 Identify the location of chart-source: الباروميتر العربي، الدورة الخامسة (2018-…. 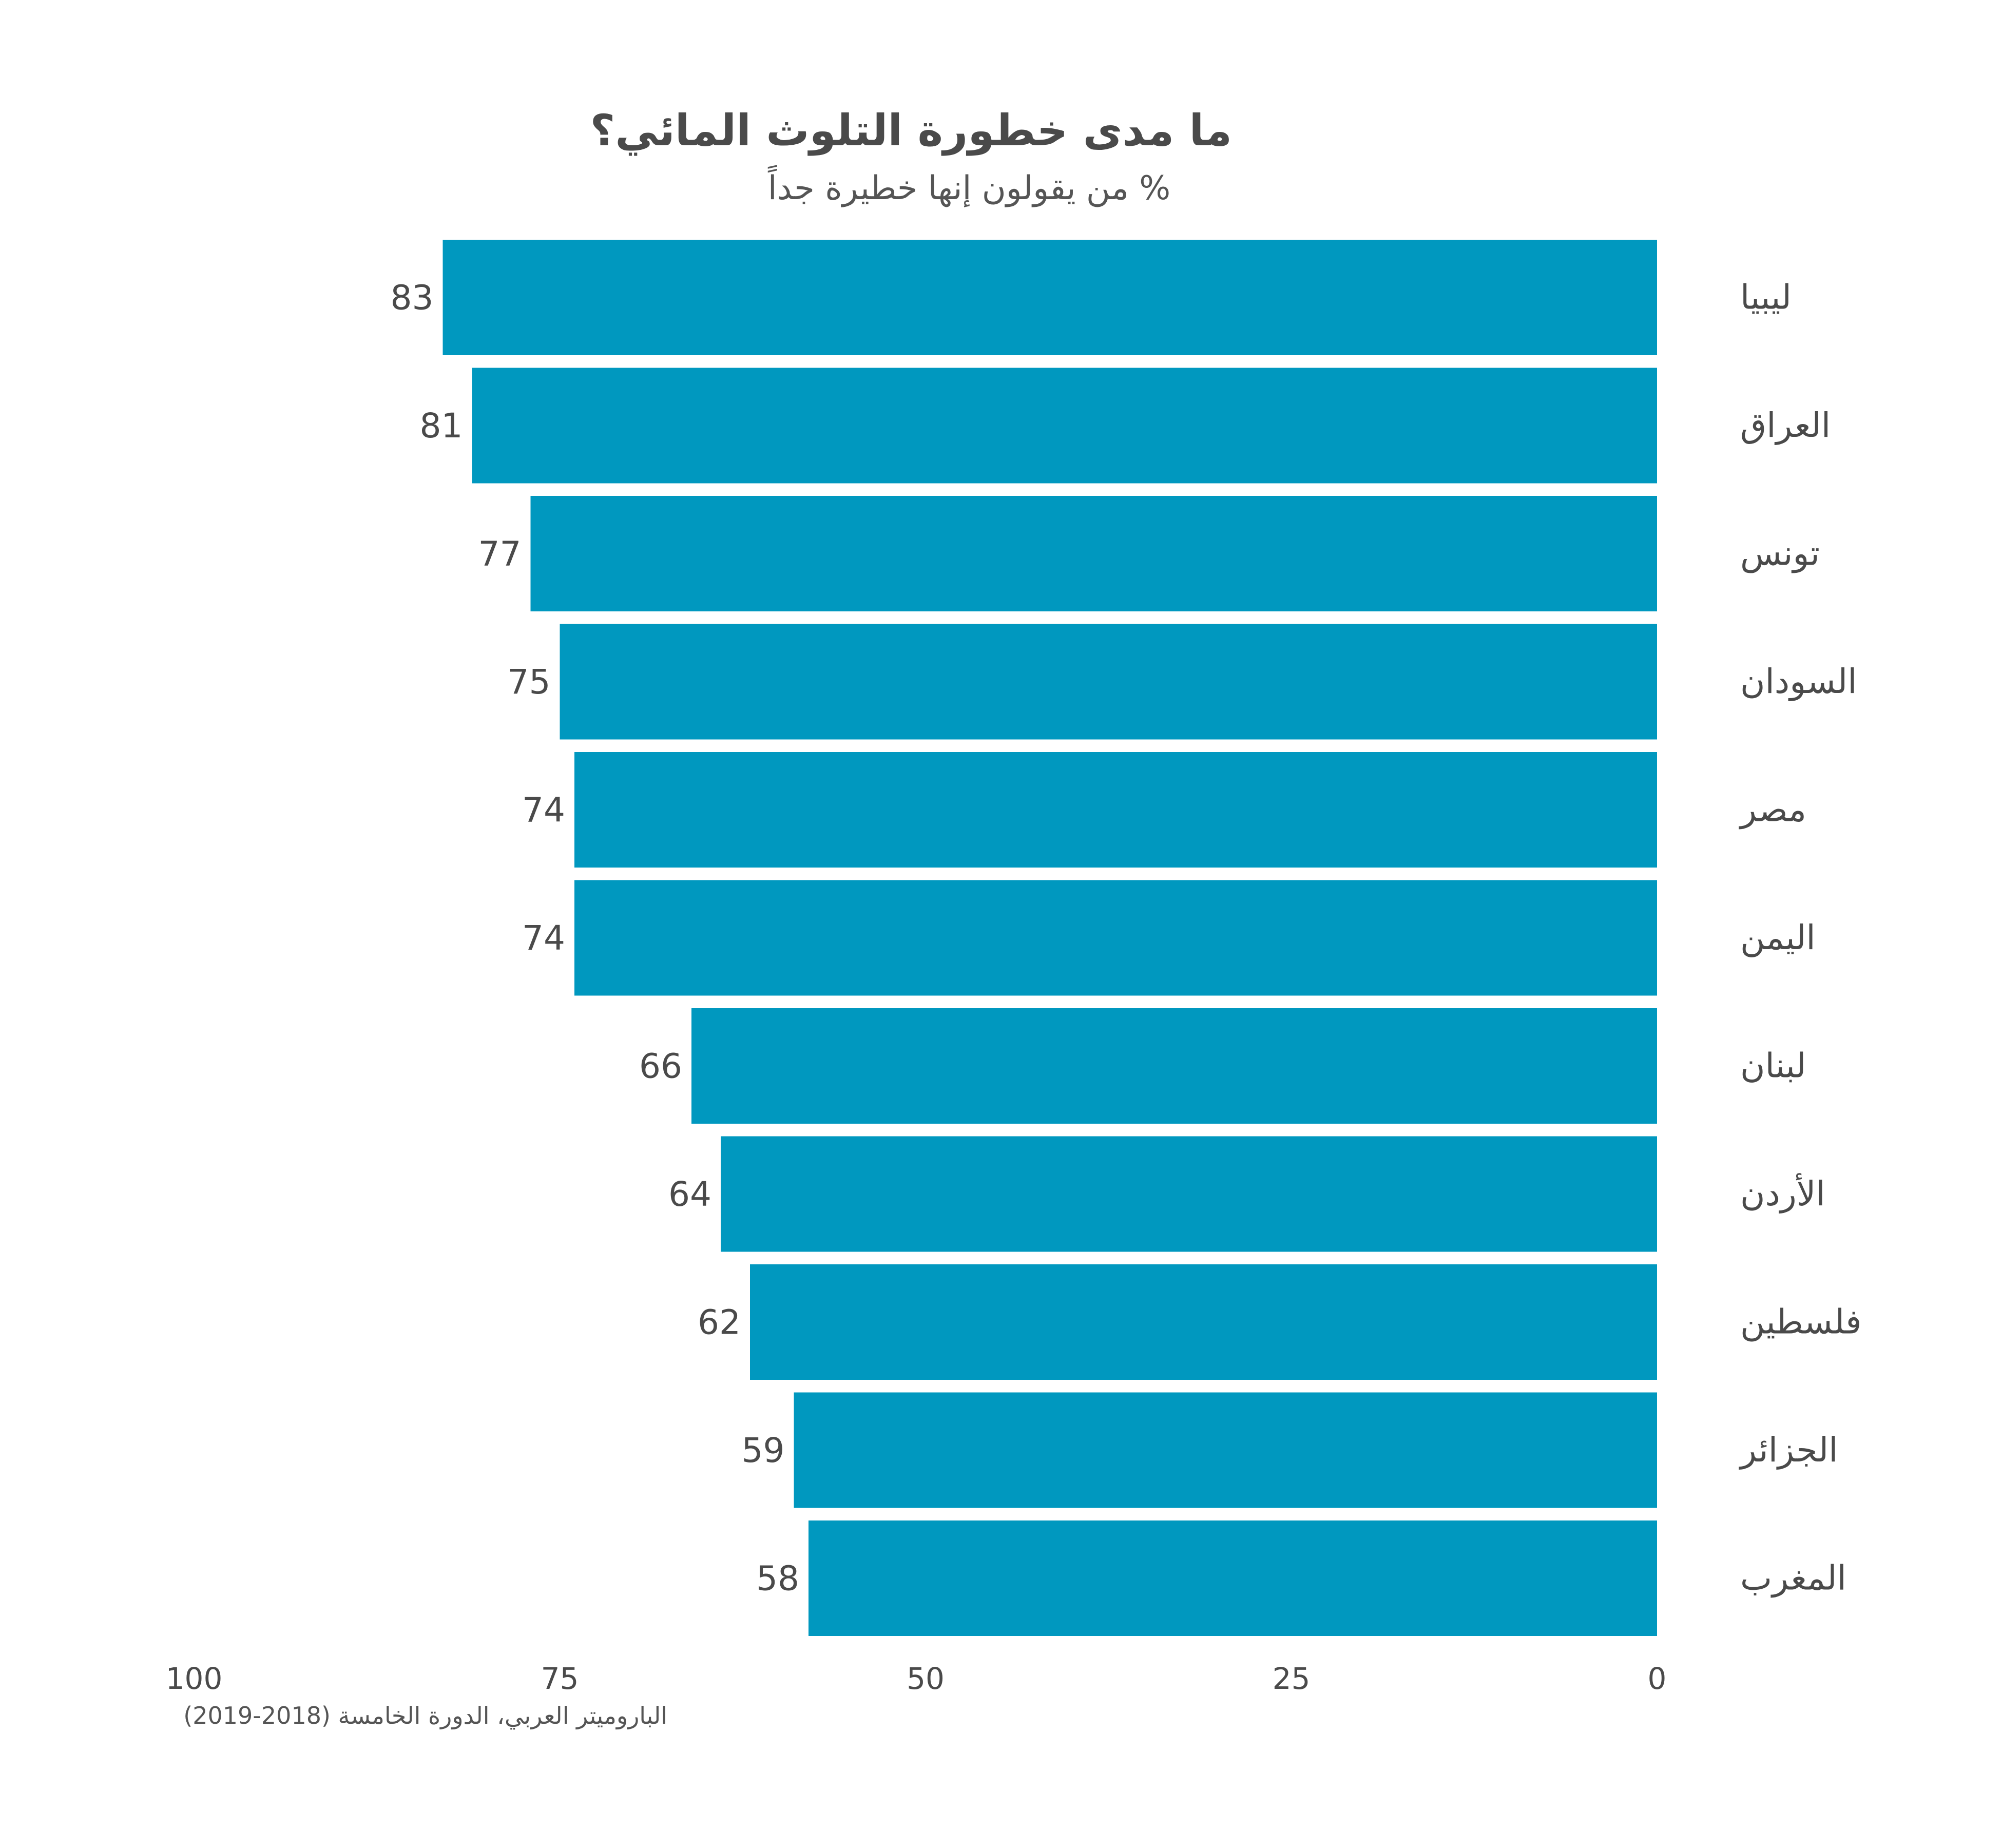
(425, 1715).